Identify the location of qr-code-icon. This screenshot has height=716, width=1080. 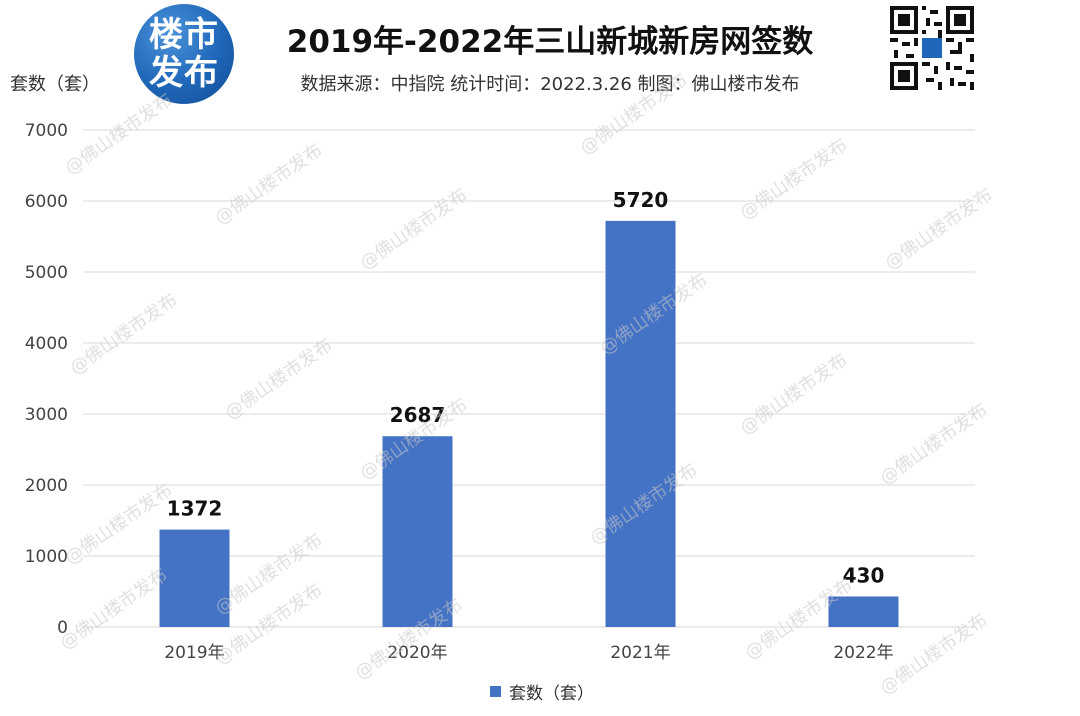
(932, 48).